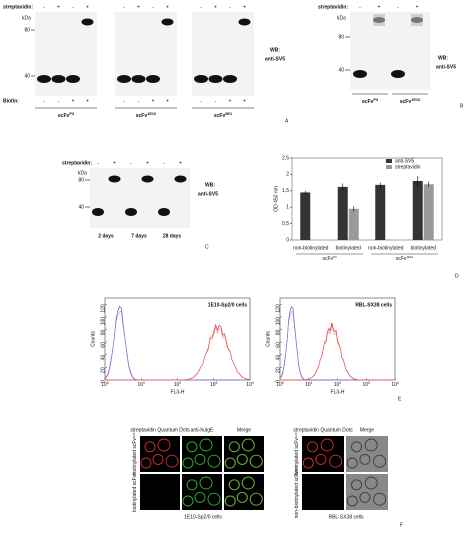 The height and width of the screenshot is (534, 474). Describe the element at coordinates (446, 67) in the screenshot. I see `antibody-label: anti-SV5` at that location.